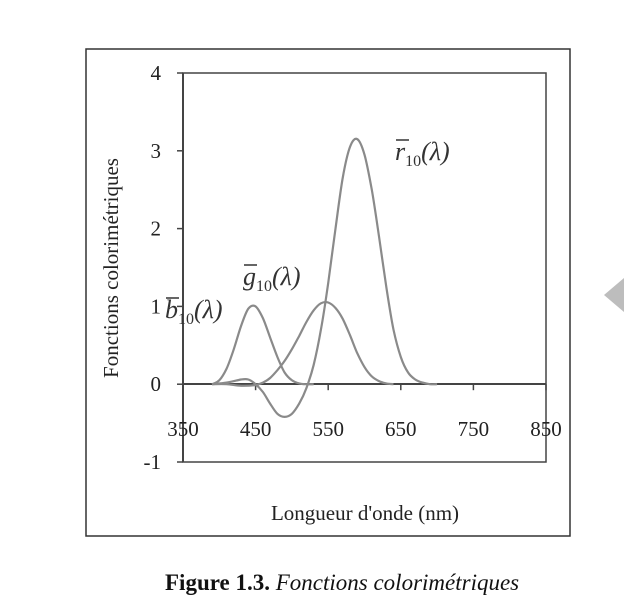 Image resolution: width=626 pixels, height=614 pixels. I want to click on y-tick-label: 4, so click(156, 73).